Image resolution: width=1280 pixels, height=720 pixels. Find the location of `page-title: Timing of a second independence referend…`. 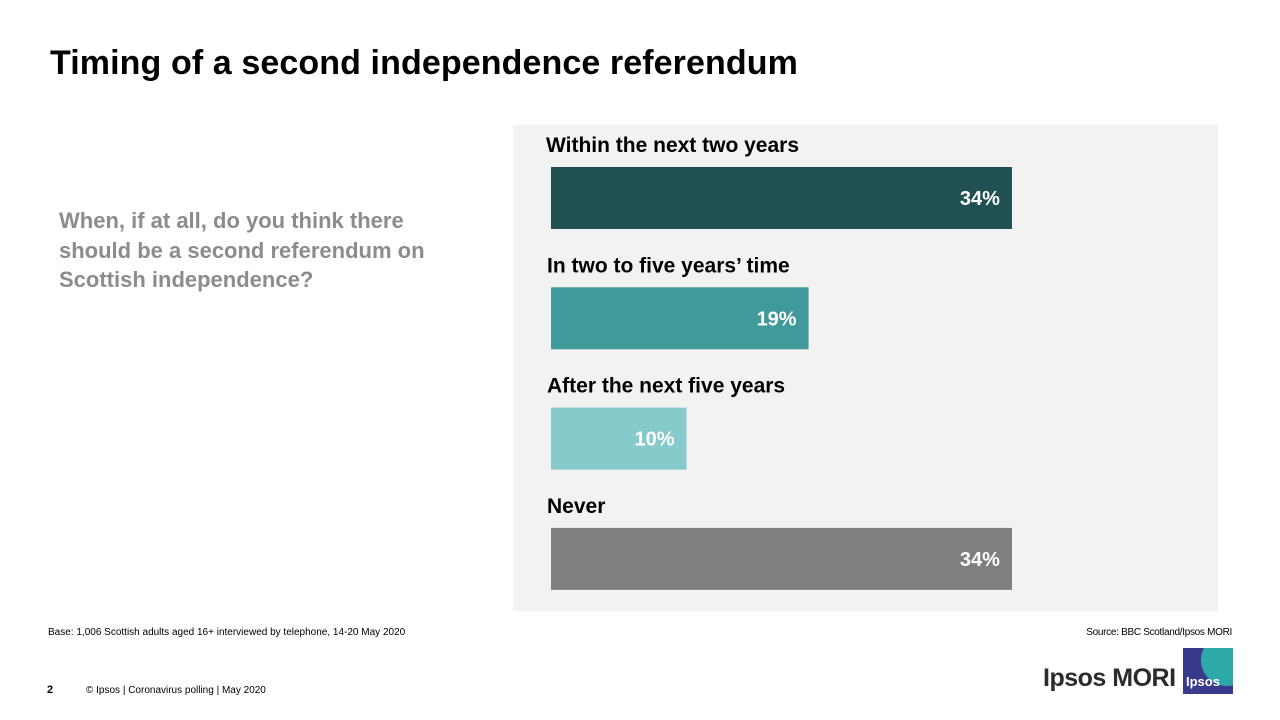

page-title: Timing of a second independence referend… is located at coordinates (424, 63).